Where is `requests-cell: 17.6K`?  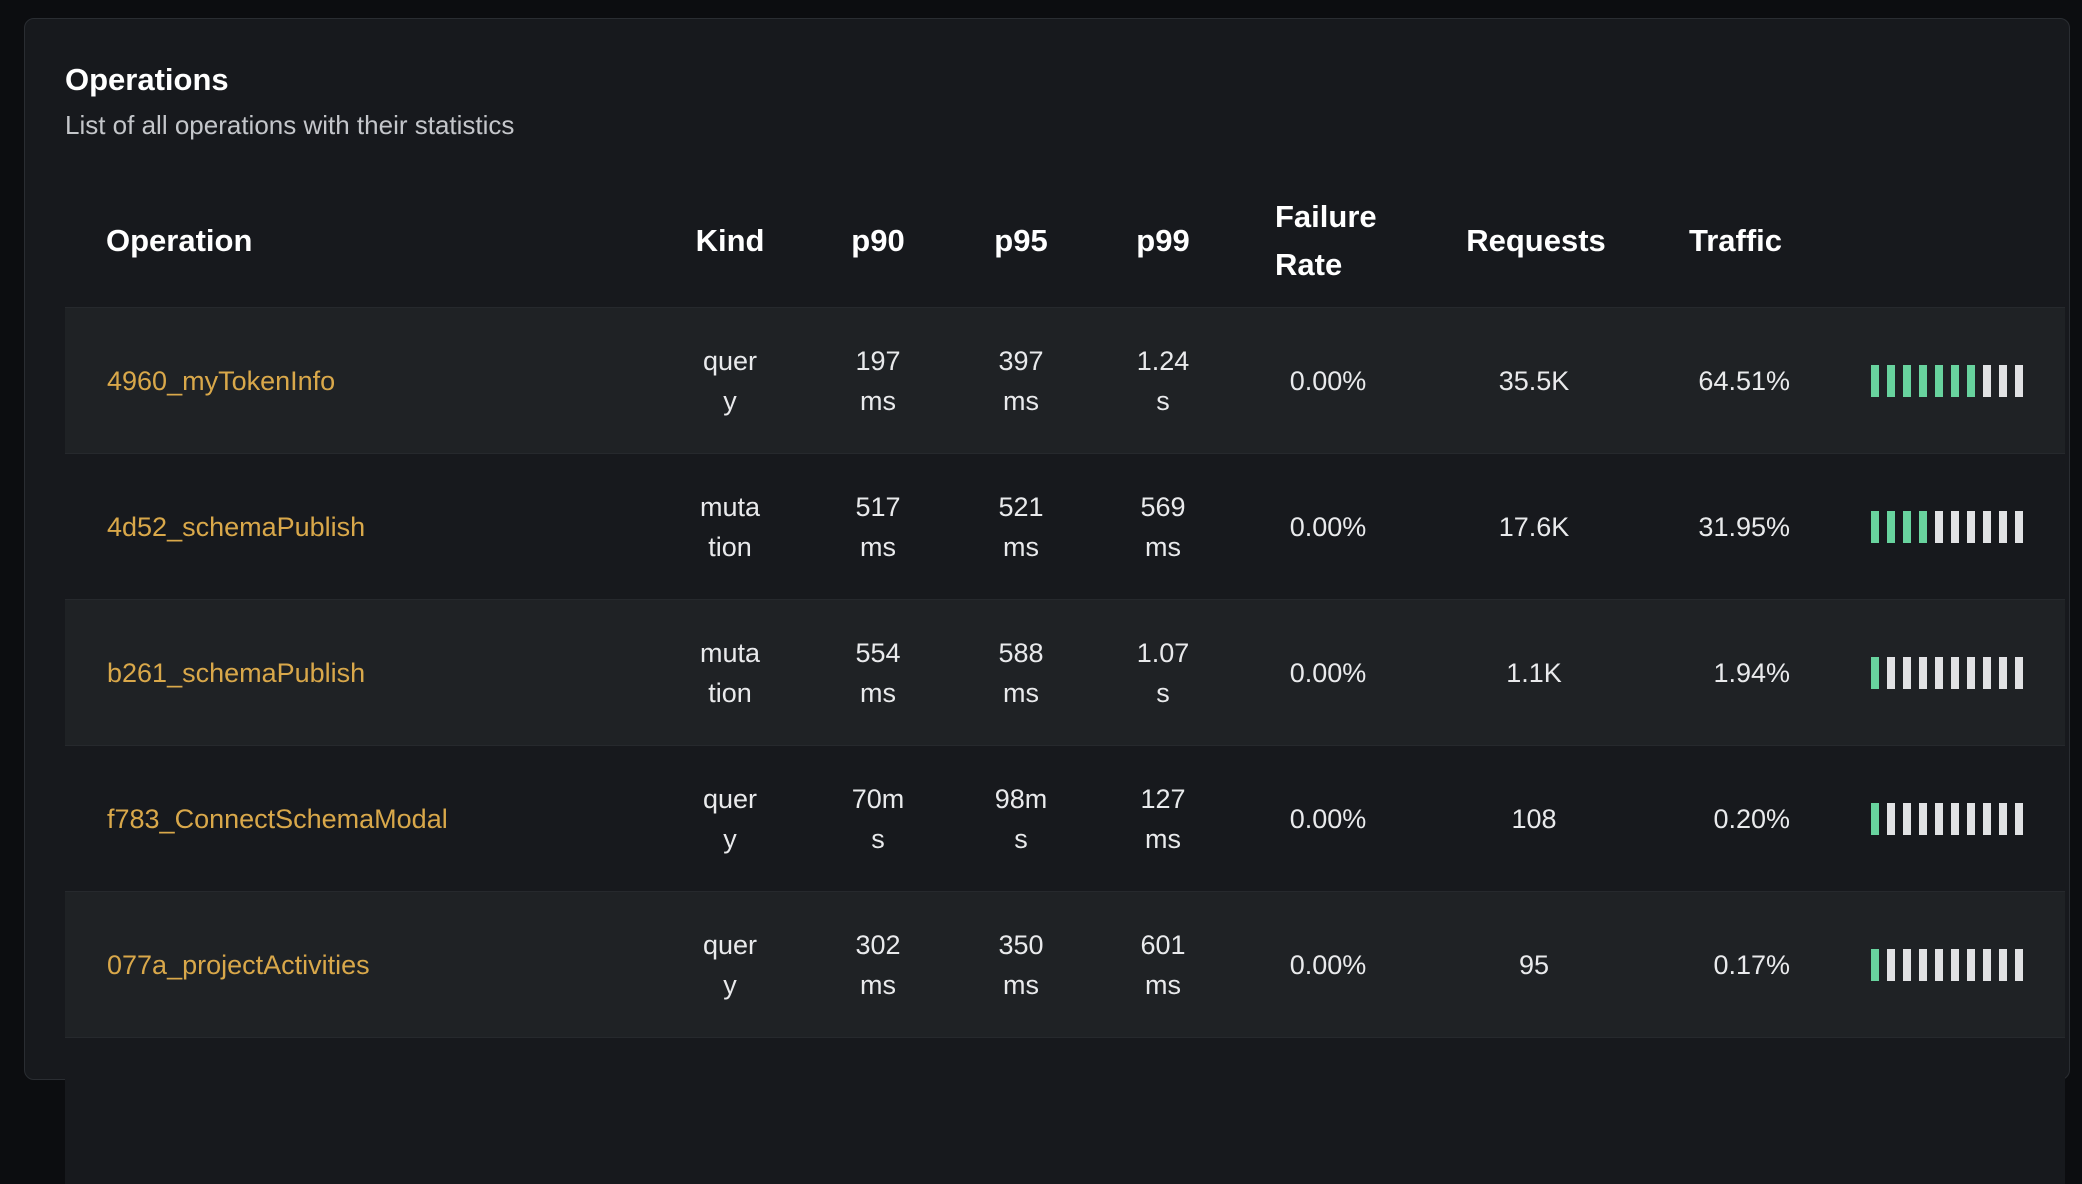
requests-cell: 17.6K is located at coordinates (1534, 527).